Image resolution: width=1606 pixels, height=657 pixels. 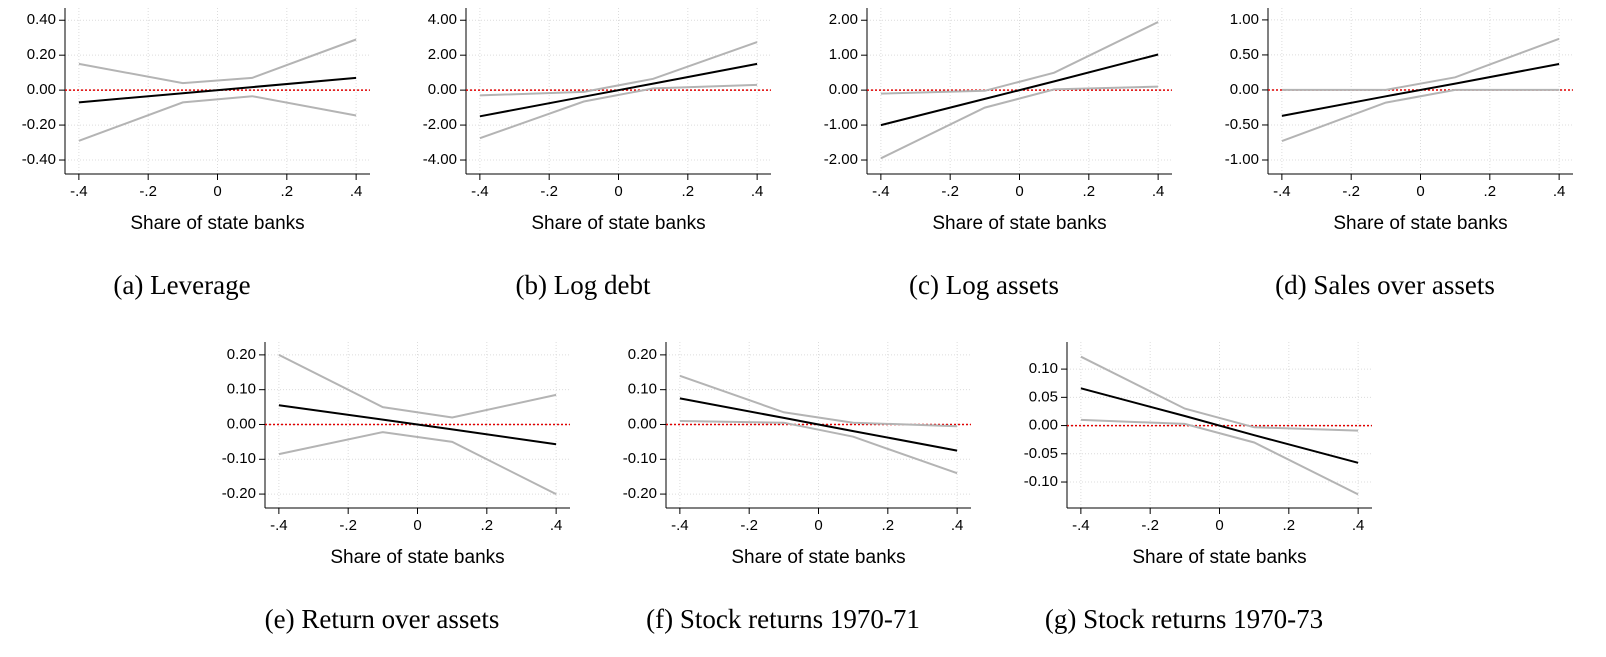 What do you see at coordinates (984, 285) in the screenshot?
I see `caption: (c) Log assets` at bounding box center [984, 285].